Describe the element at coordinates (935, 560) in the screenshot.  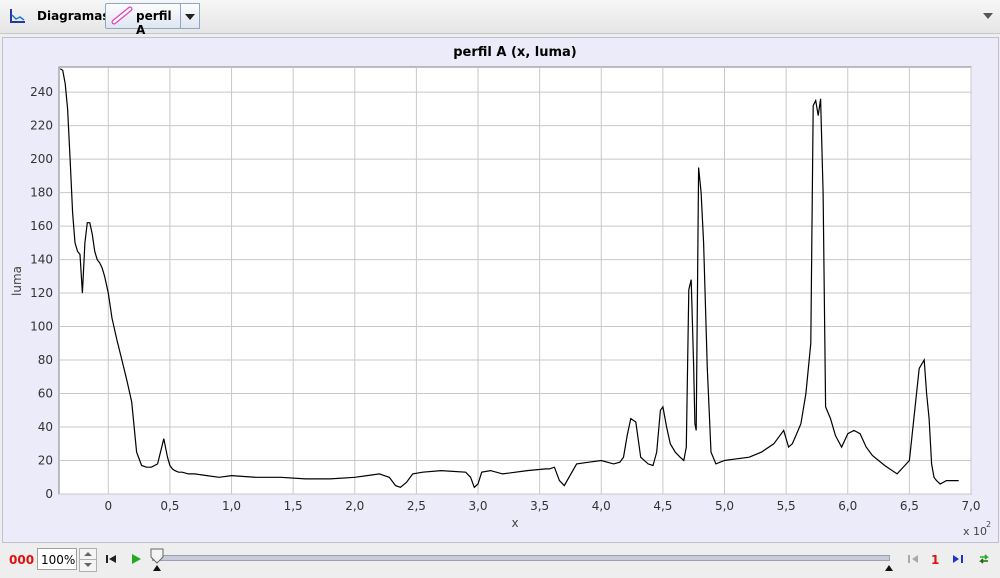
I see `step-size: 1` at that location.